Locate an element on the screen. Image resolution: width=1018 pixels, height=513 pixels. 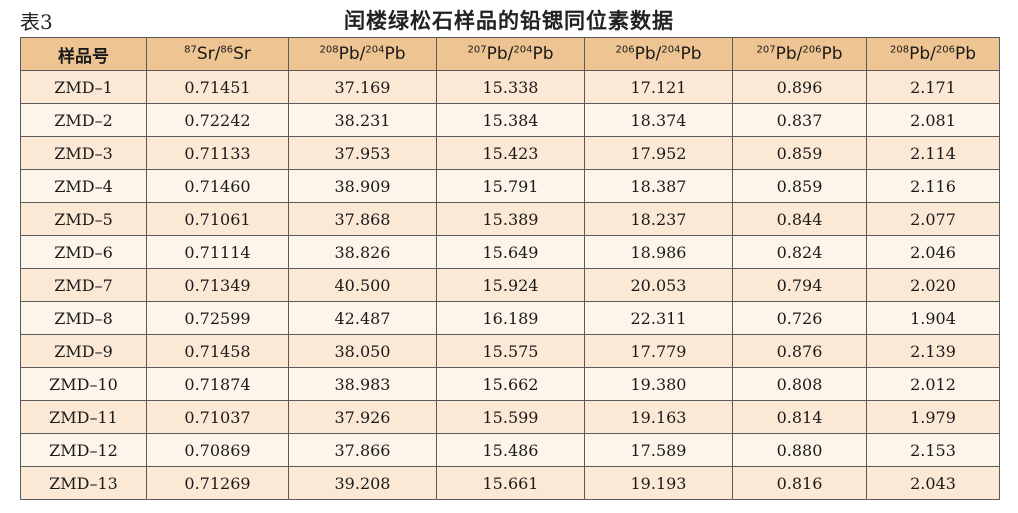
pb208-pb206-cell: 2.081 is located at coordinates (933, 120).